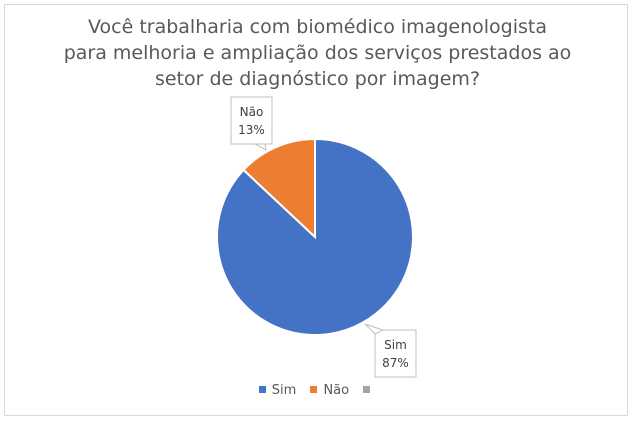  Describe the element at coordinates (395, 363) in the screenshot. I see `data-label-value-0: 87%` at that location.